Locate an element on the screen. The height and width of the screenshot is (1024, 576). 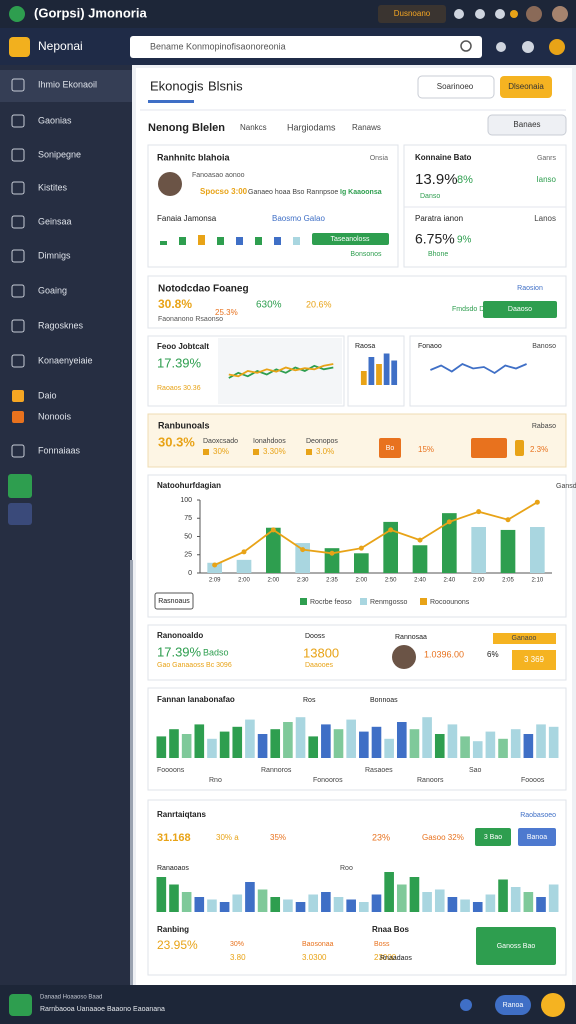
label: 6.75% is located at coordinates (435, 239).